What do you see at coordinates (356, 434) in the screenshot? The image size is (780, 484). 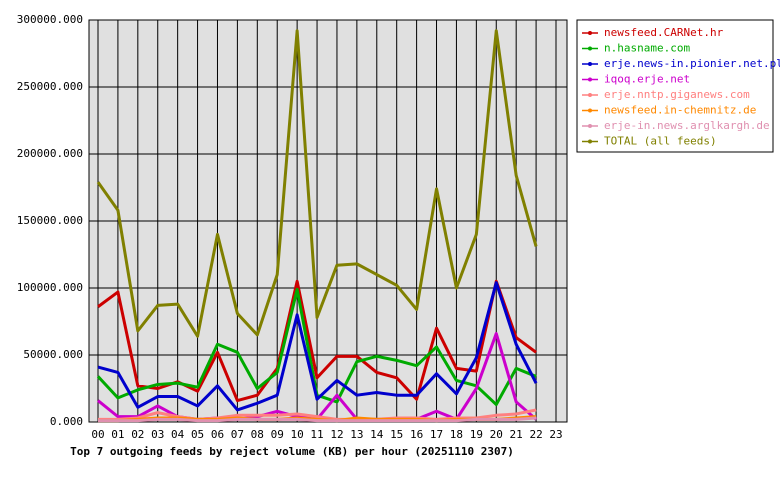 I see `x-tick-label: 13` at bounding box center [356, 434].